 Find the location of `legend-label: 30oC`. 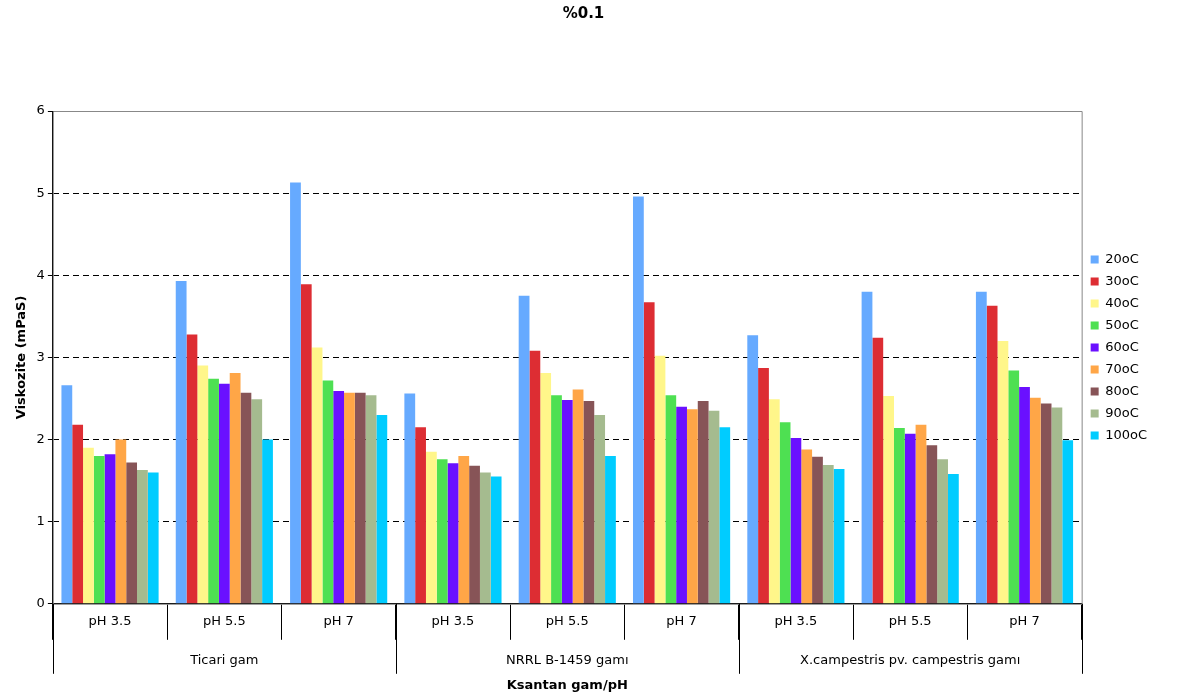

legend-label: 30oC is located at coordinates (1122, 280).